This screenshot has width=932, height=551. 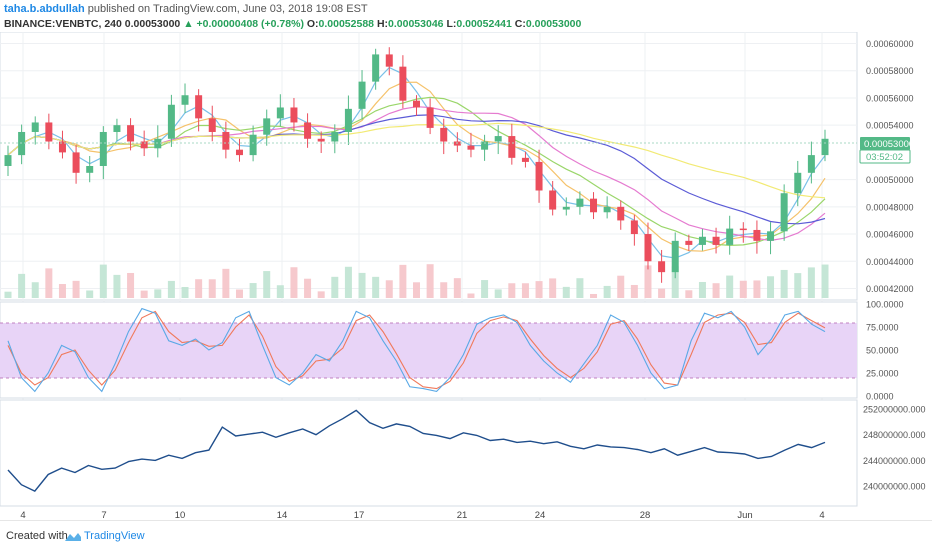 What do you see at coordinates (346, 24) in the screenshot?
I see `open-value: 0.00052588` at bounding box center [346, 24].